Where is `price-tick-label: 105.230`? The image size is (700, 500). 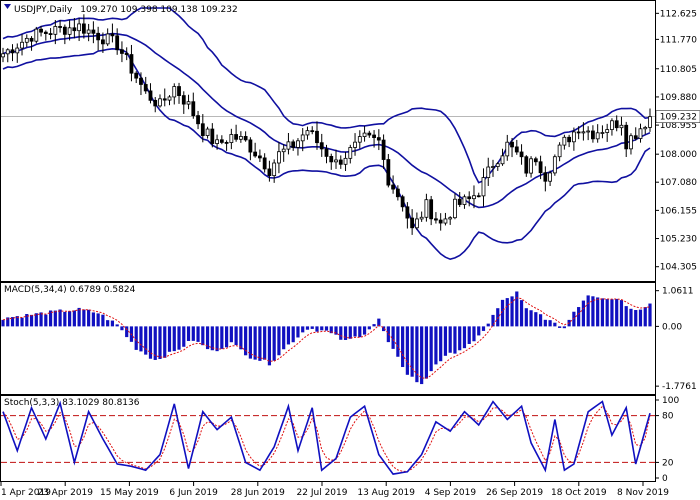 price-tick-label: 105.230 is located at coordinates (678, 240).